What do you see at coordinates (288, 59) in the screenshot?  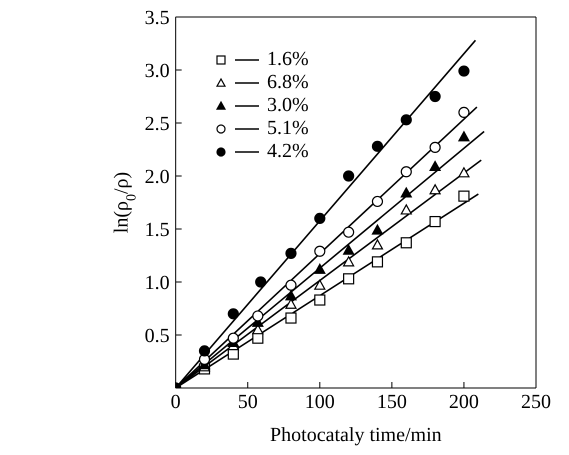 I see `legend-label: 1.6%` at bounding box center [288, 59].